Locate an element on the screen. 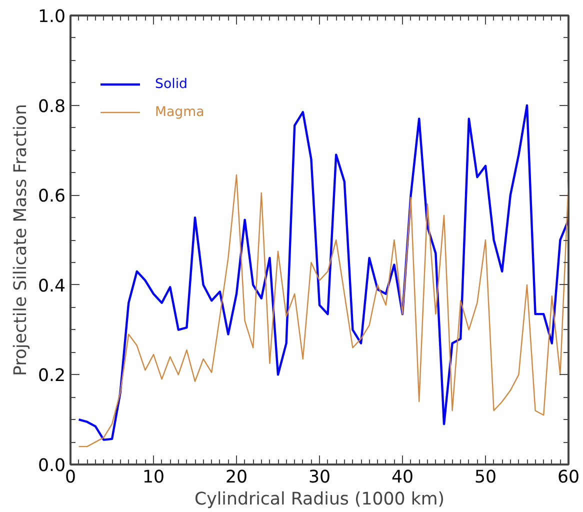 The width and height of the screenshot is (583, 512). x-tick-label: 10 is located at coordinates (153, 478).